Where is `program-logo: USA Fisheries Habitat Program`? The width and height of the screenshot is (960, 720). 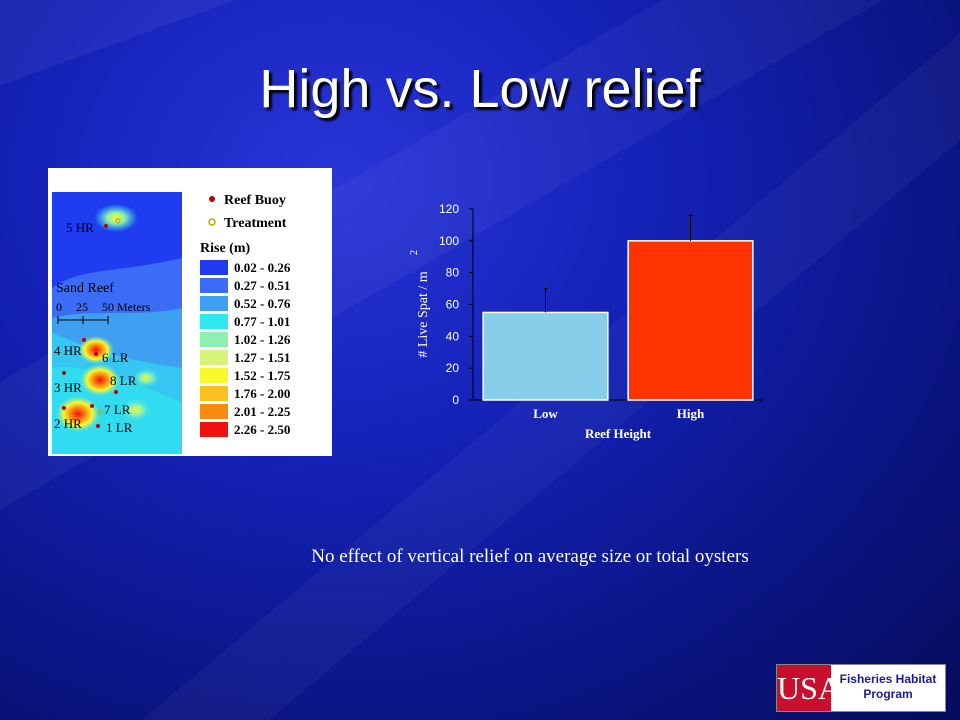
program-logo: USA Fisheries Habitat Program is located at coordinates (861, 688).